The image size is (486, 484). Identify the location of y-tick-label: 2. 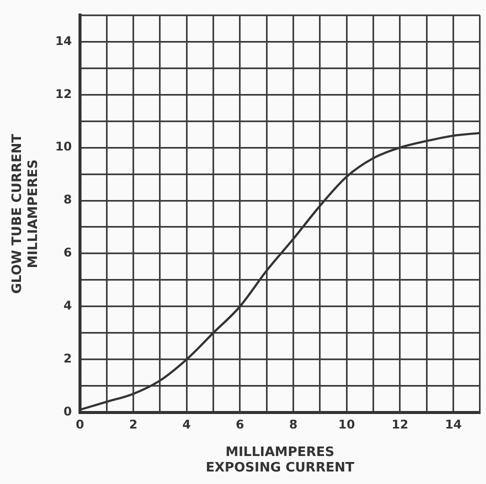
(68, 359).